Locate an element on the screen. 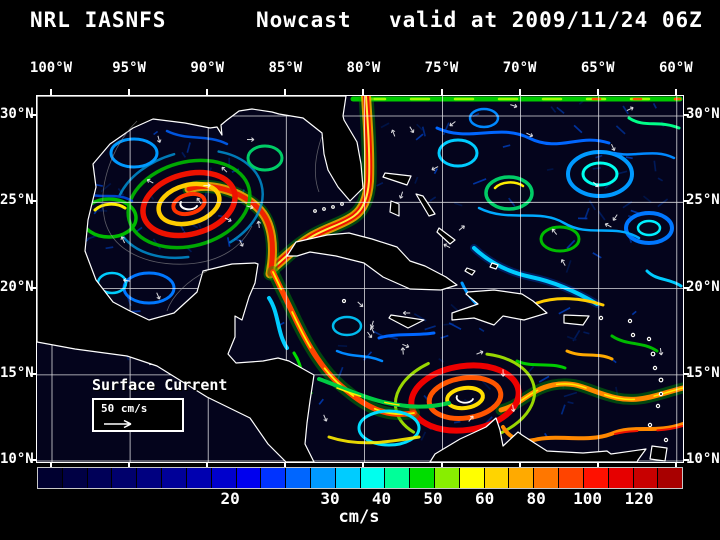 The height and width of the screenshot is (540, 720). cuba is located at coordinates (372, 261).